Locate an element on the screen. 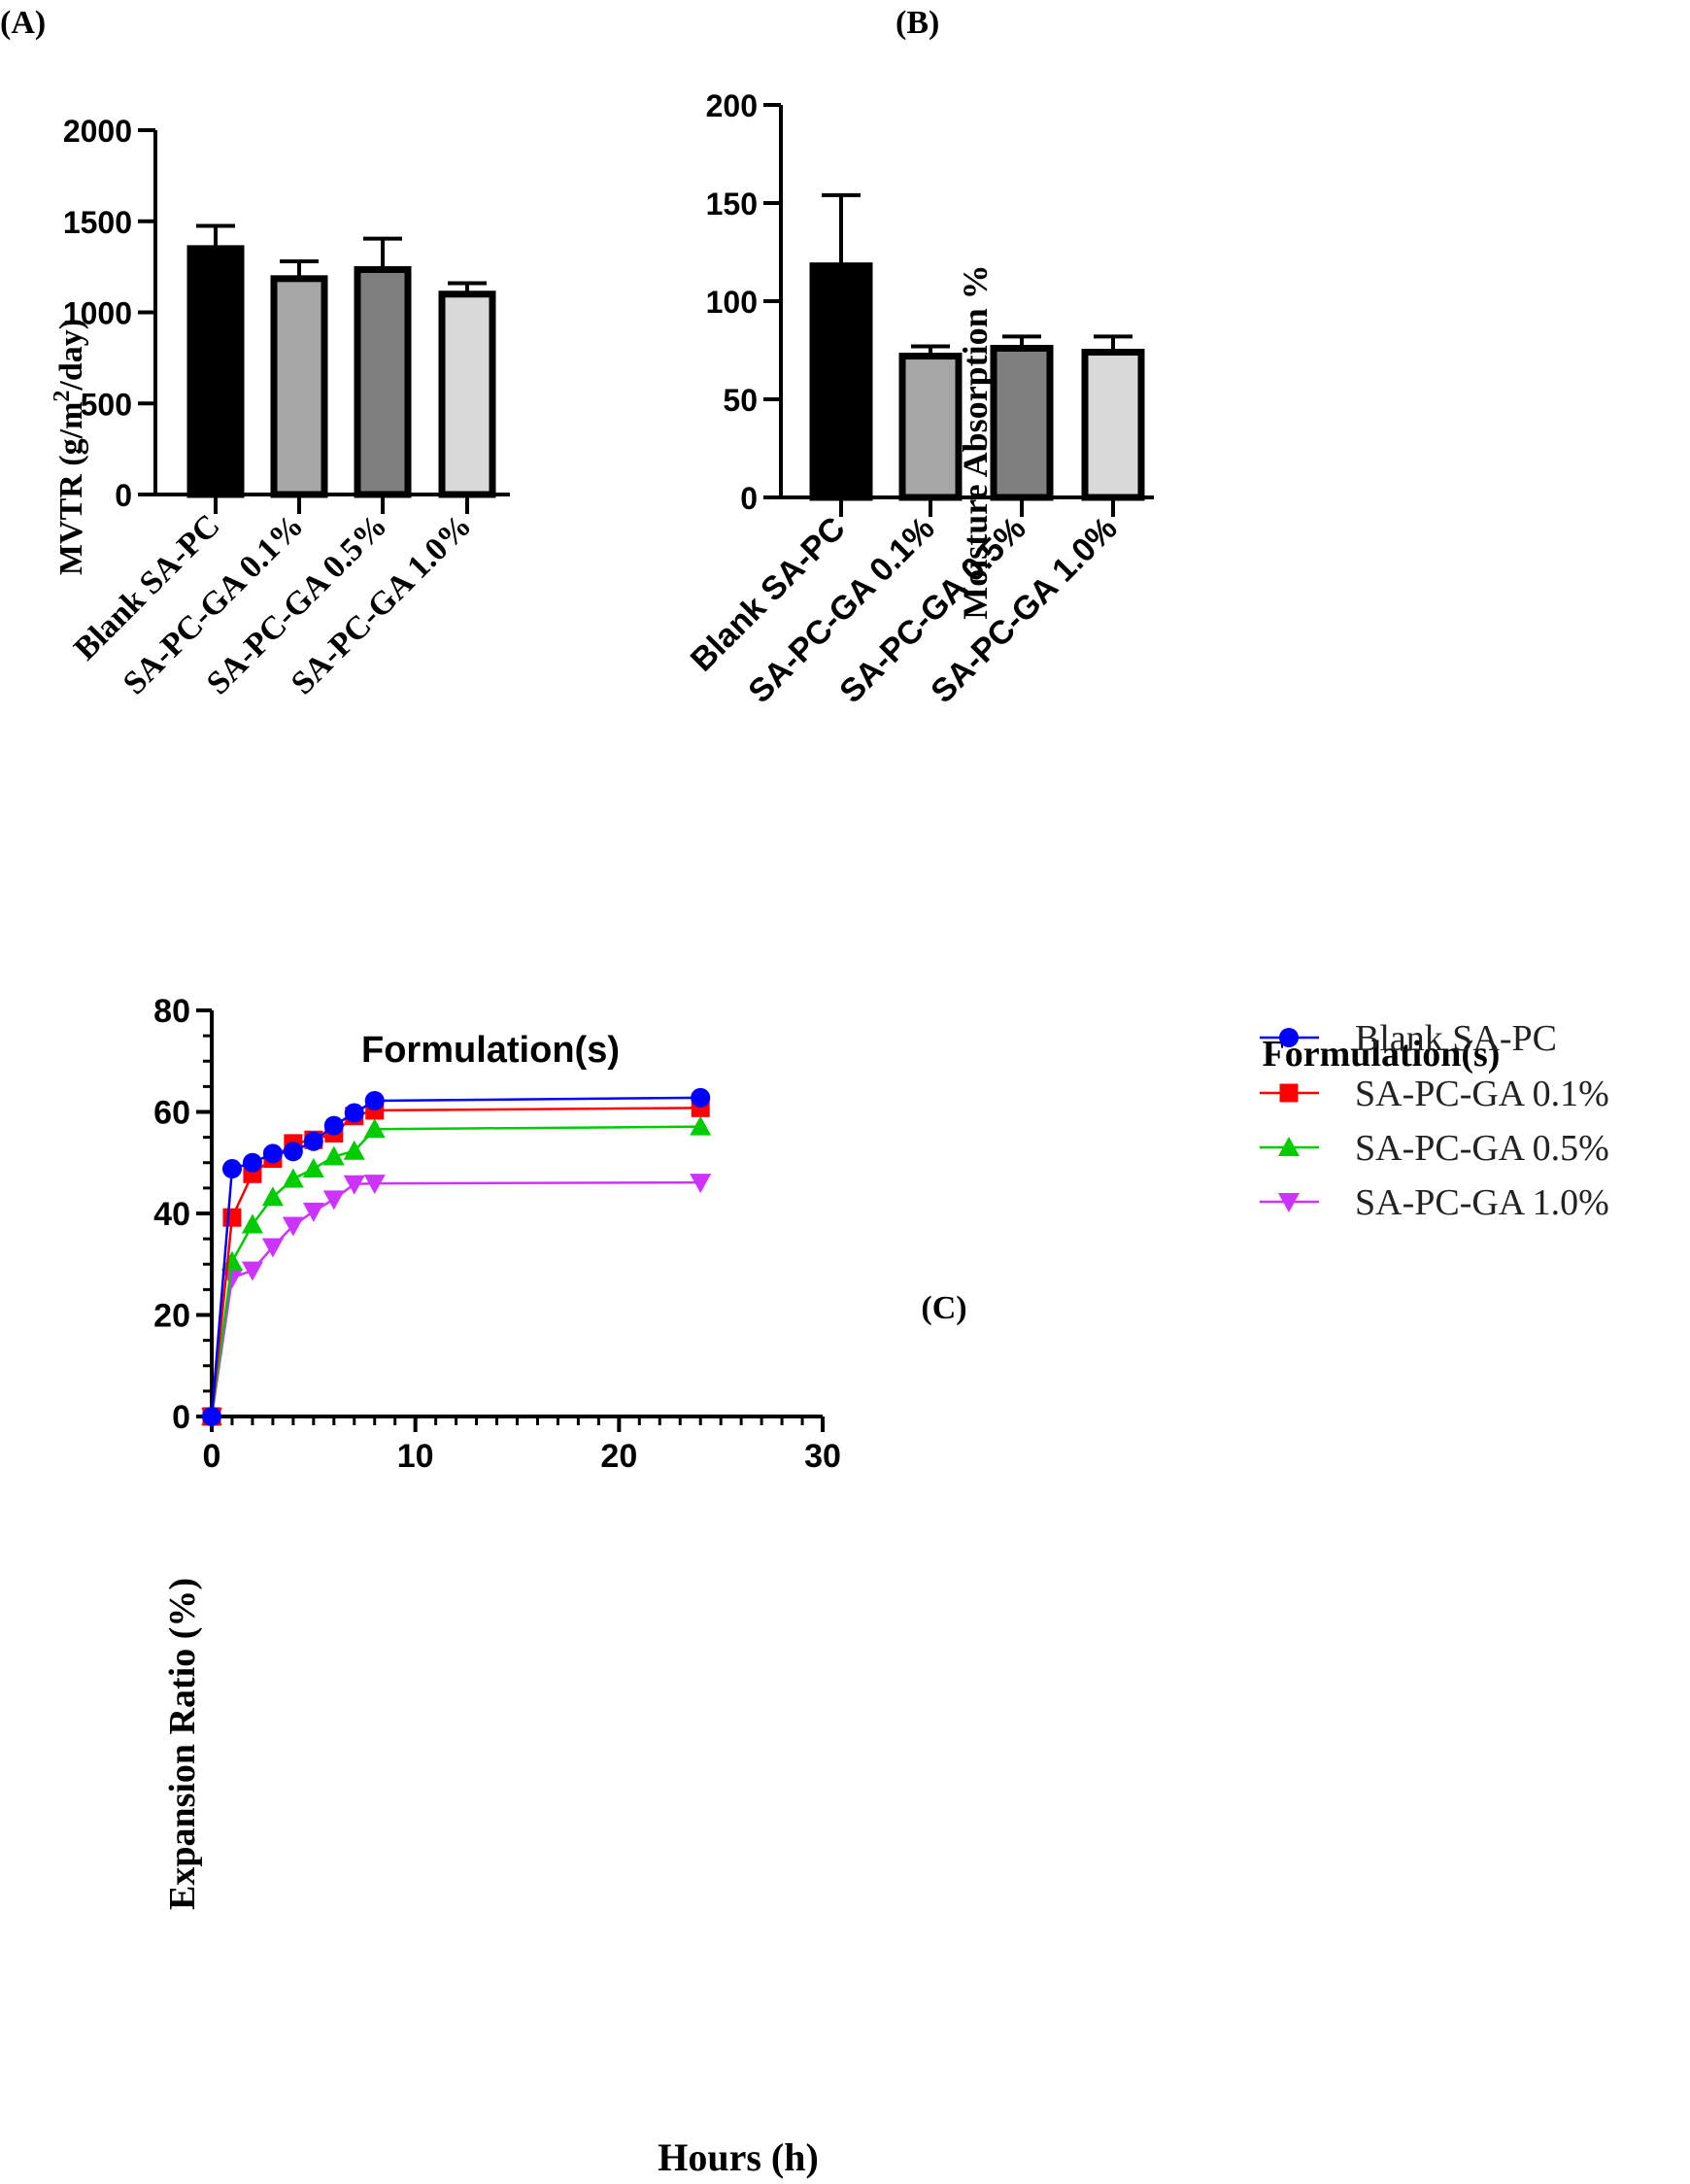  panel-a-y-tick-label: 1000 is located at coordinates (97, 313).